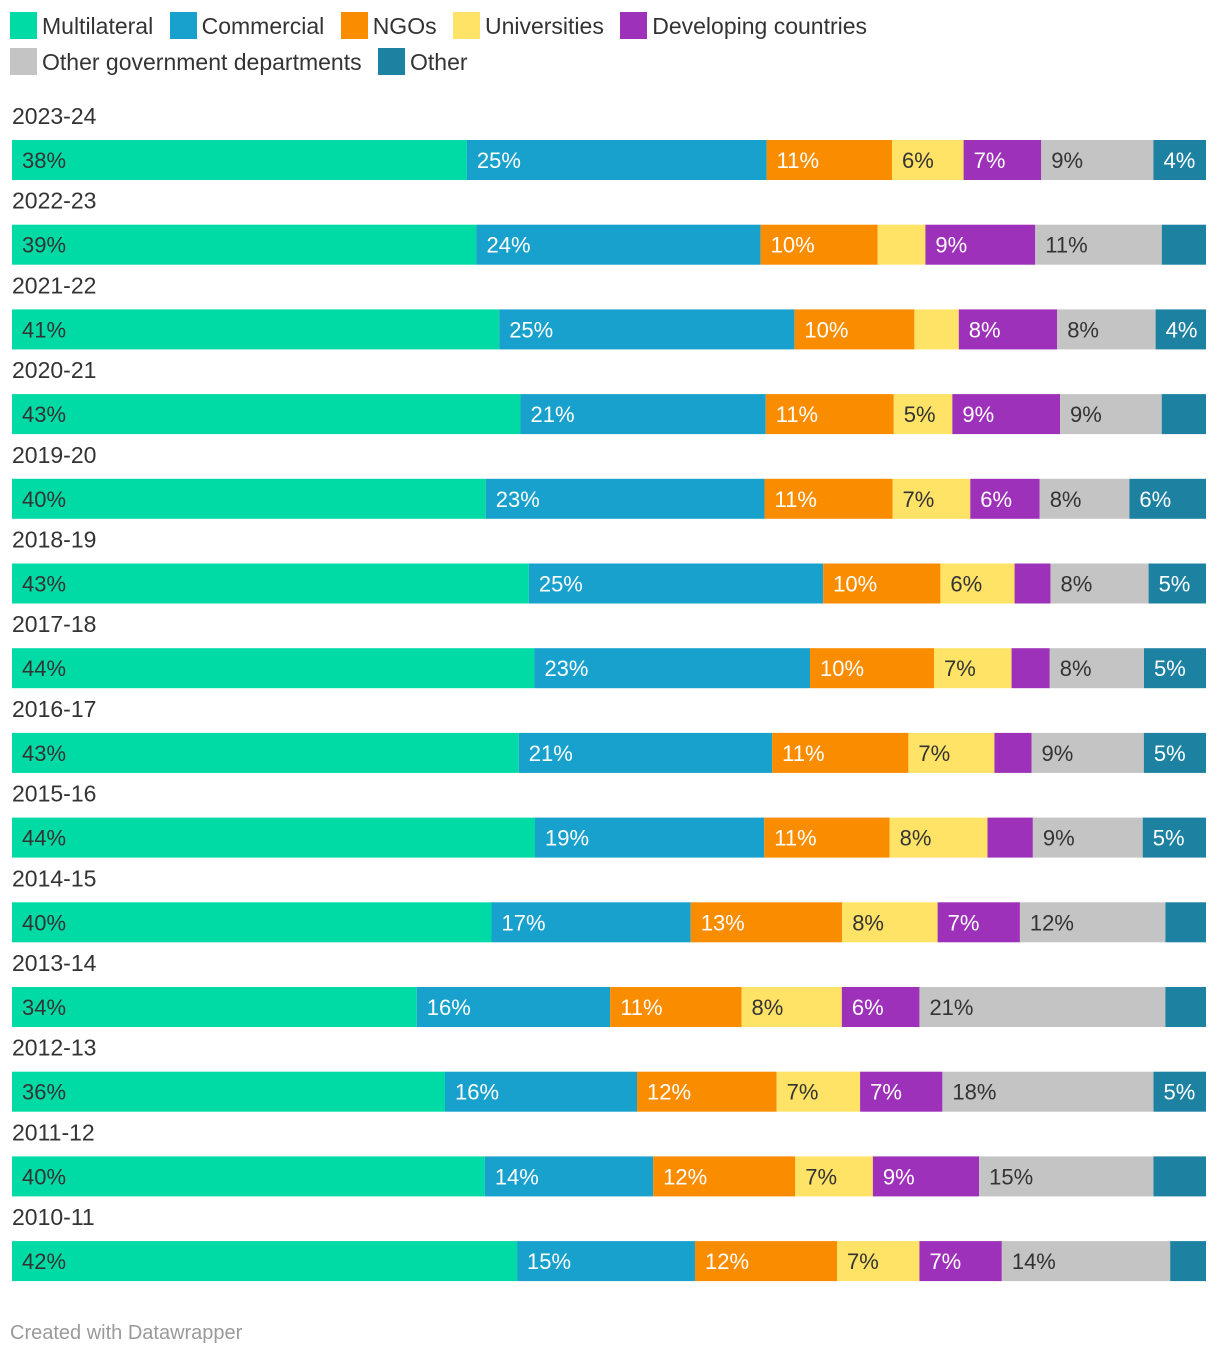 Image resolution: width=1220 pixels, height=1358 pixels. I want to click on segment-value-label: 36%, so click(44, 1092).